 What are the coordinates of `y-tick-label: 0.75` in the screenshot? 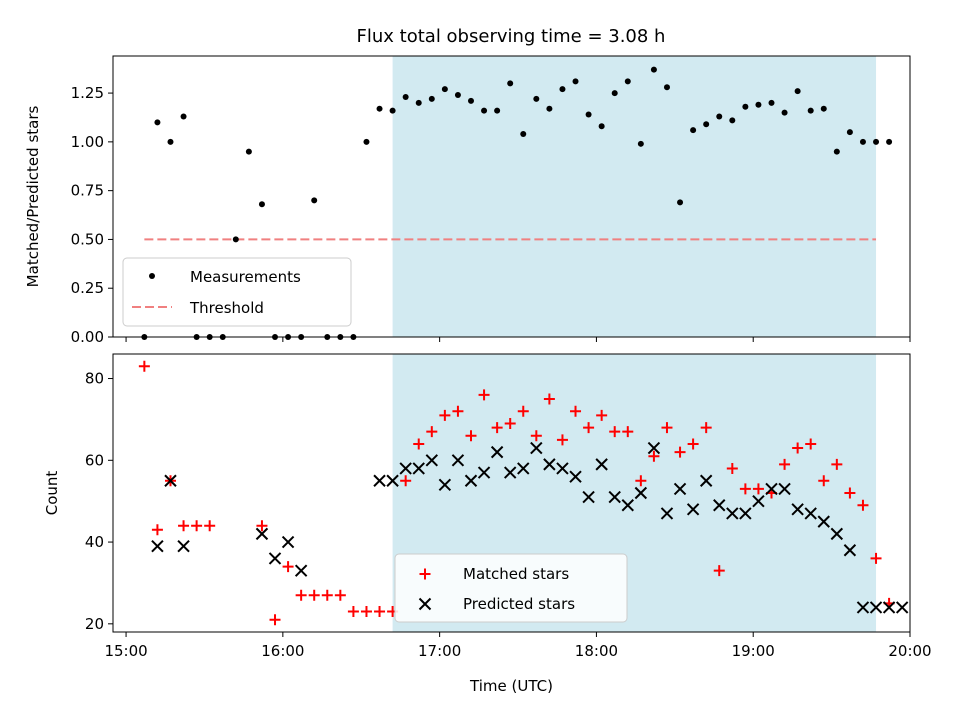 It's located at (87, 191).